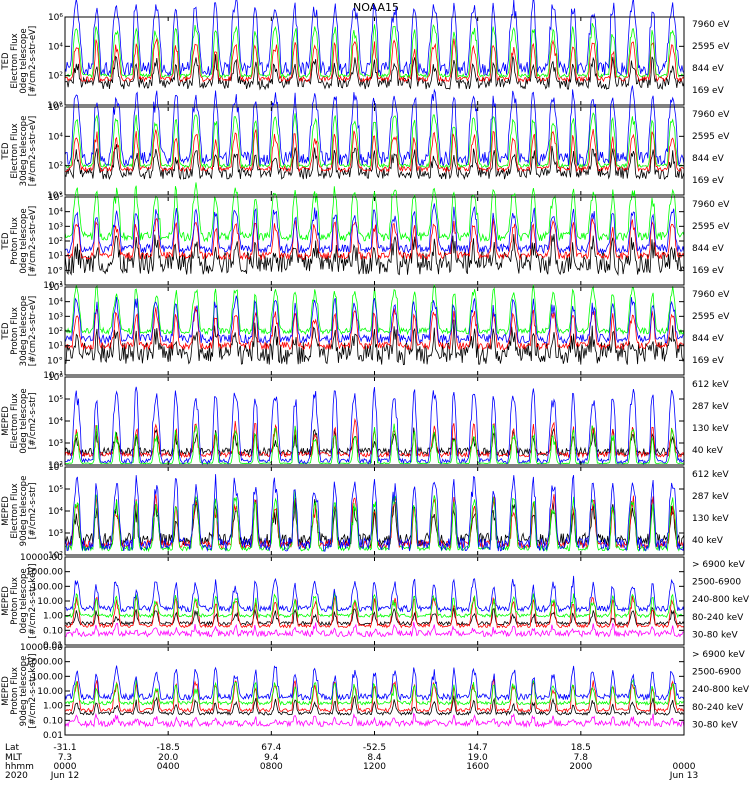 This screenshot has height=800, width=750. I want to click on legend-label: > 6900 keV, so click(719, 565).